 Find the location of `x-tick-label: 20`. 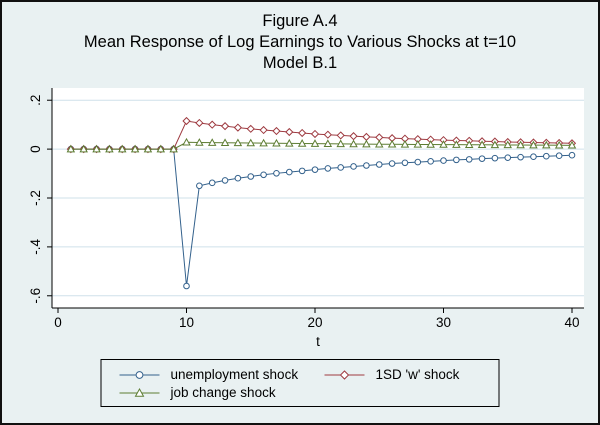

x-tick-label: 20 is located at coordinates (314, 322).